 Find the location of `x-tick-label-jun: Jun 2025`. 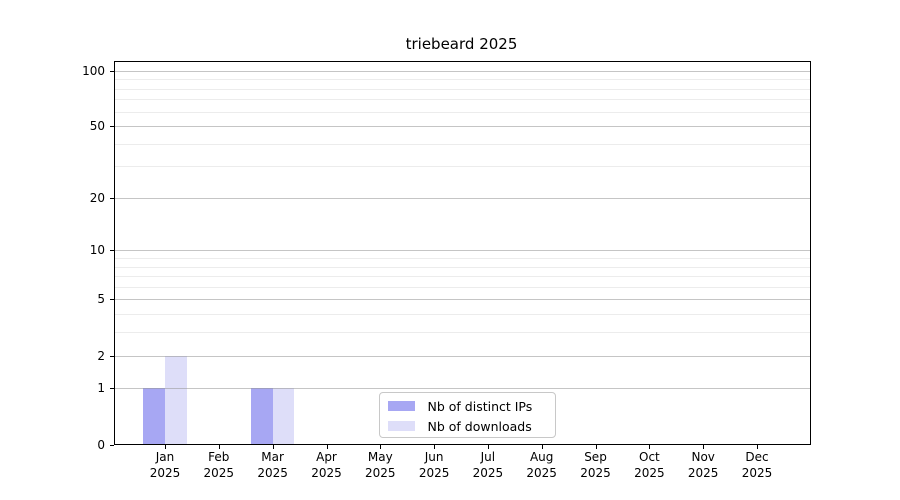

x-tick-label-jun: Jun 2025 is located at coordinates (434, 465).